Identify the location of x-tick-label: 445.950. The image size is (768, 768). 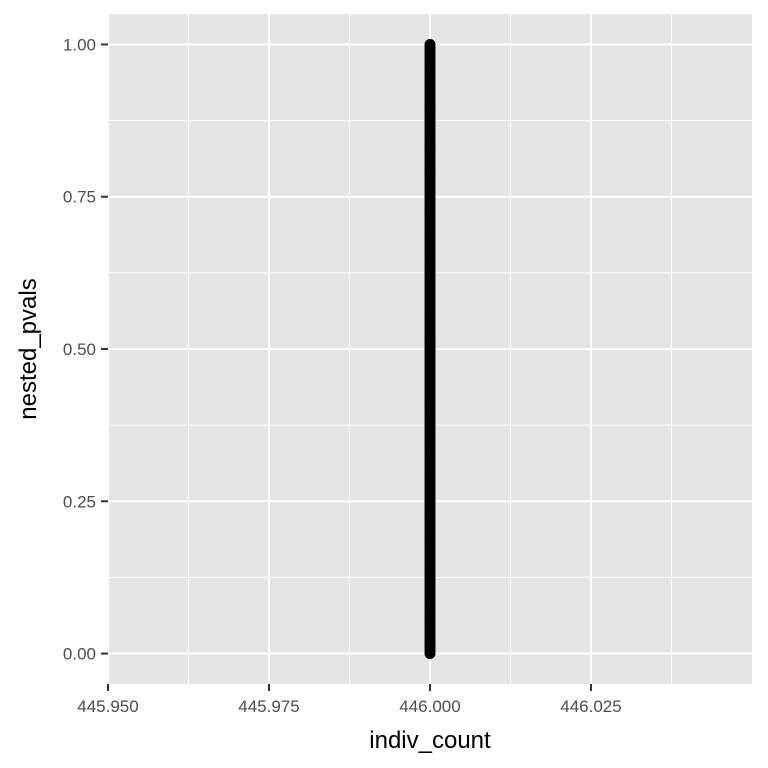
(107, 706).